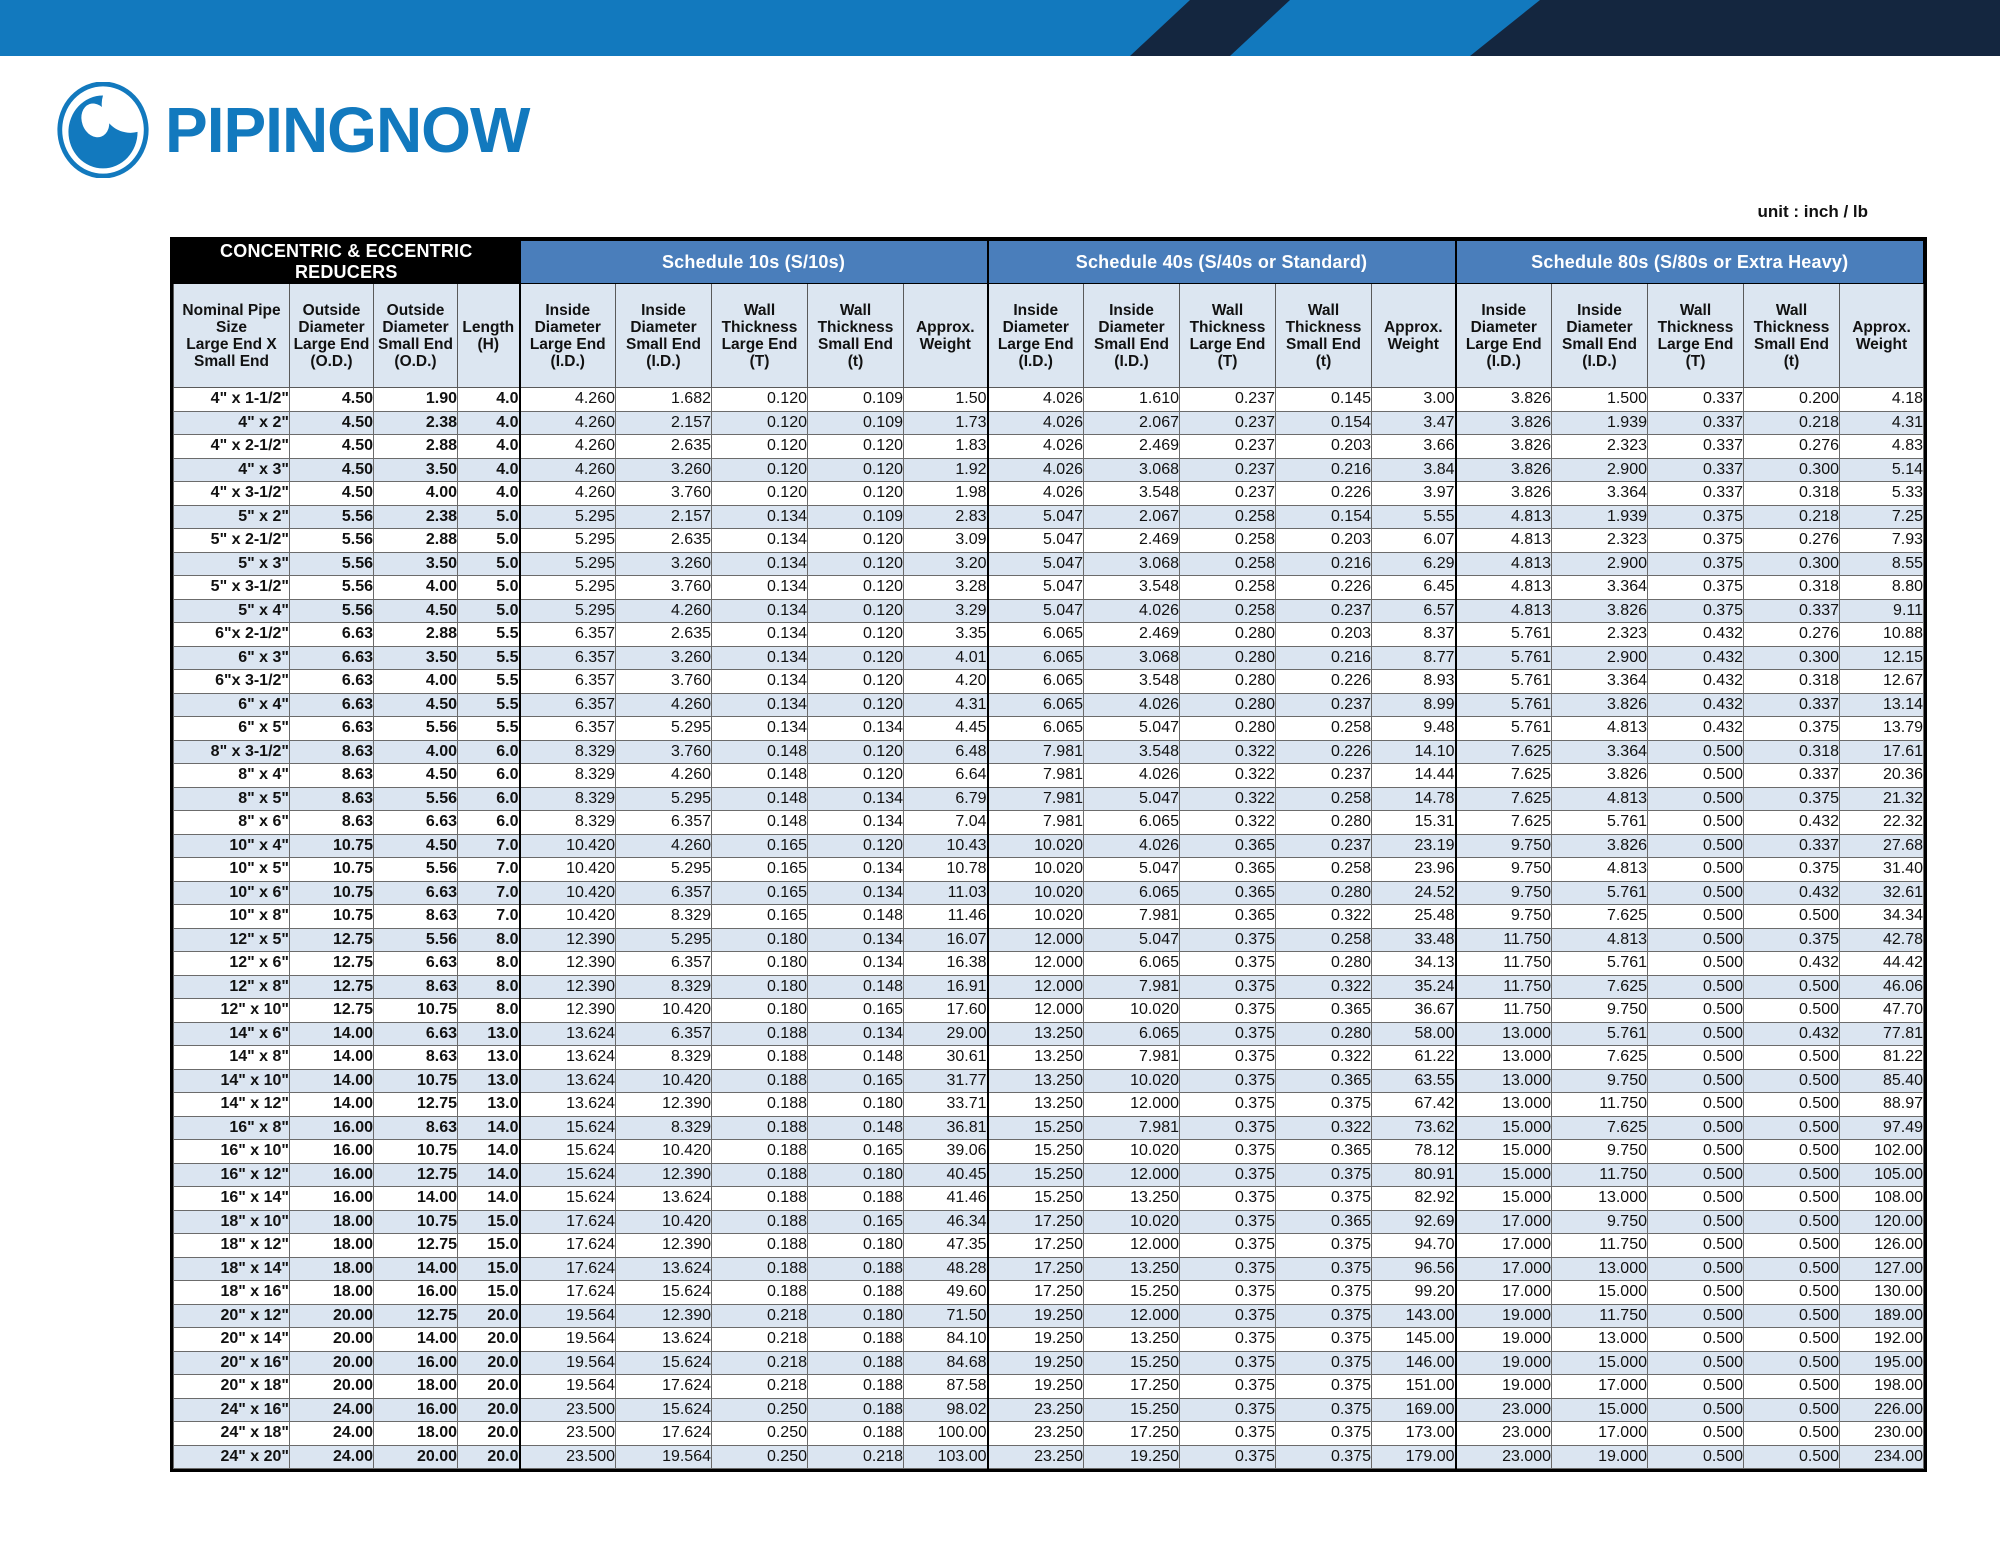 This screenshot has height=1545, width=2000. Describe the element at coordinates (759, 1456) in the screenshot. I see `cell-s10-wall-large: 0.250` at that location.